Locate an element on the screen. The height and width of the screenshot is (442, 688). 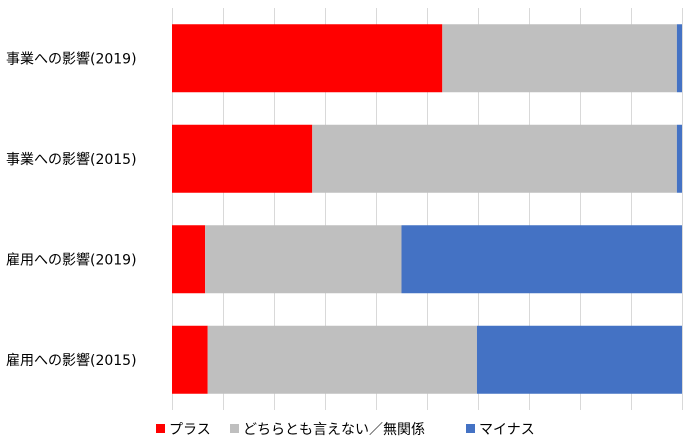
category-label: 雇用への影響(2019) is located at coordinates (71, 259).